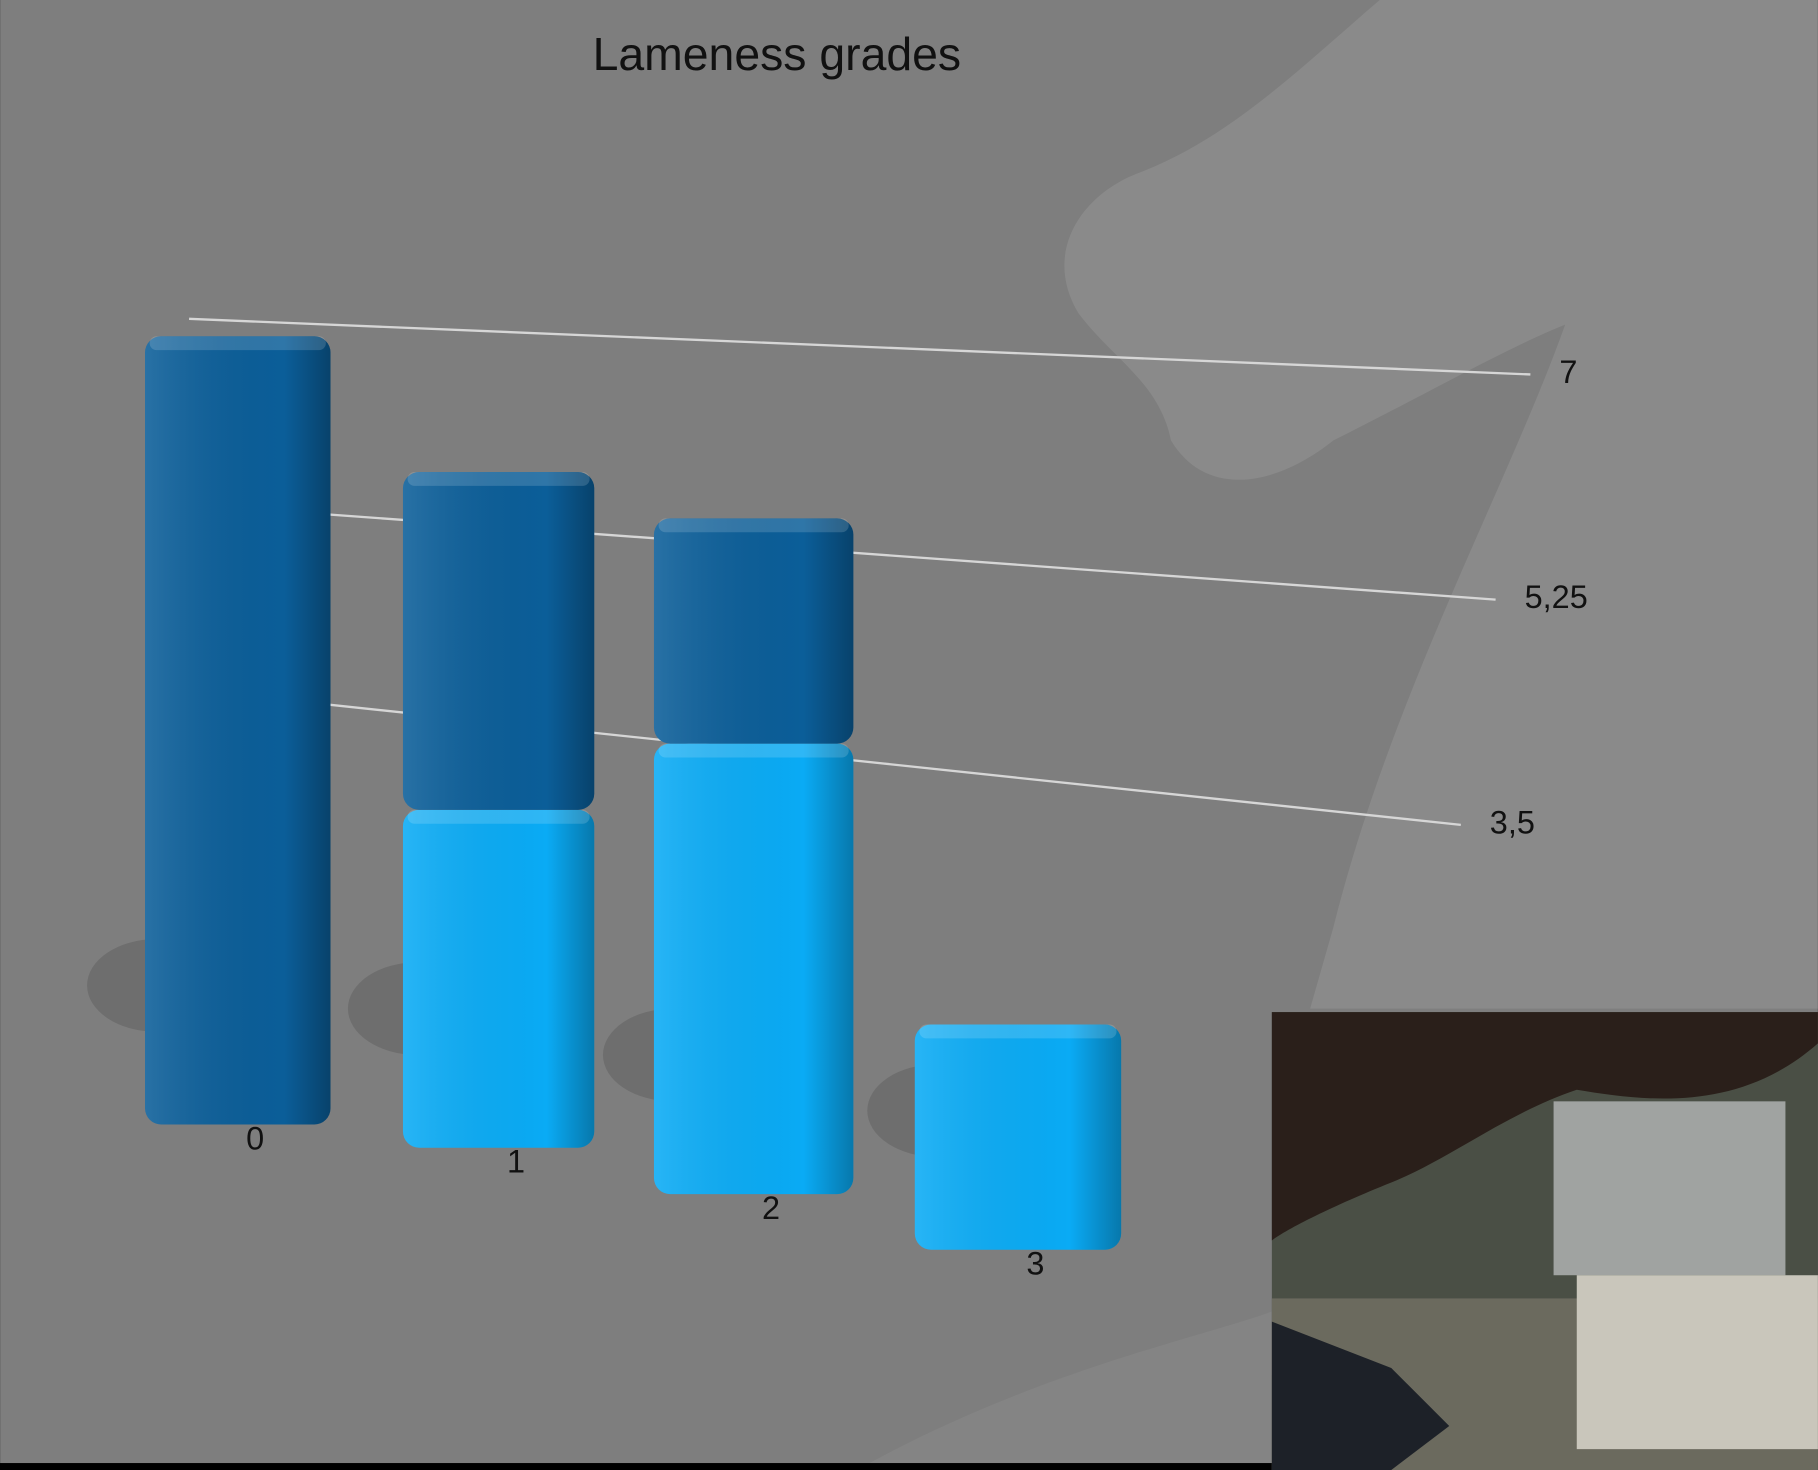 The width and height of the screenshot is (1818, 1470). I want to click on chart-title: Lameness grades, so click(777, 54).